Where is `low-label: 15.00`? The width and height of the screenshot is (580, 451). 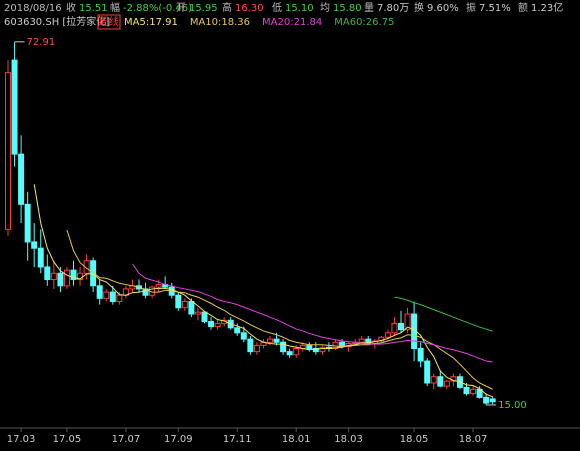 low-label: 15.00 is located at coordinates (512, 405).